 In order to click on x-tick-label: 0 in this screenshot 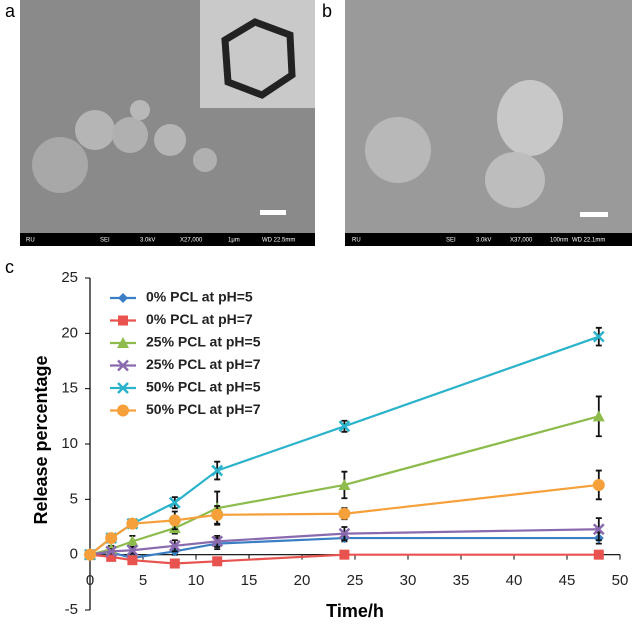, I will do `click(90, 580)`.